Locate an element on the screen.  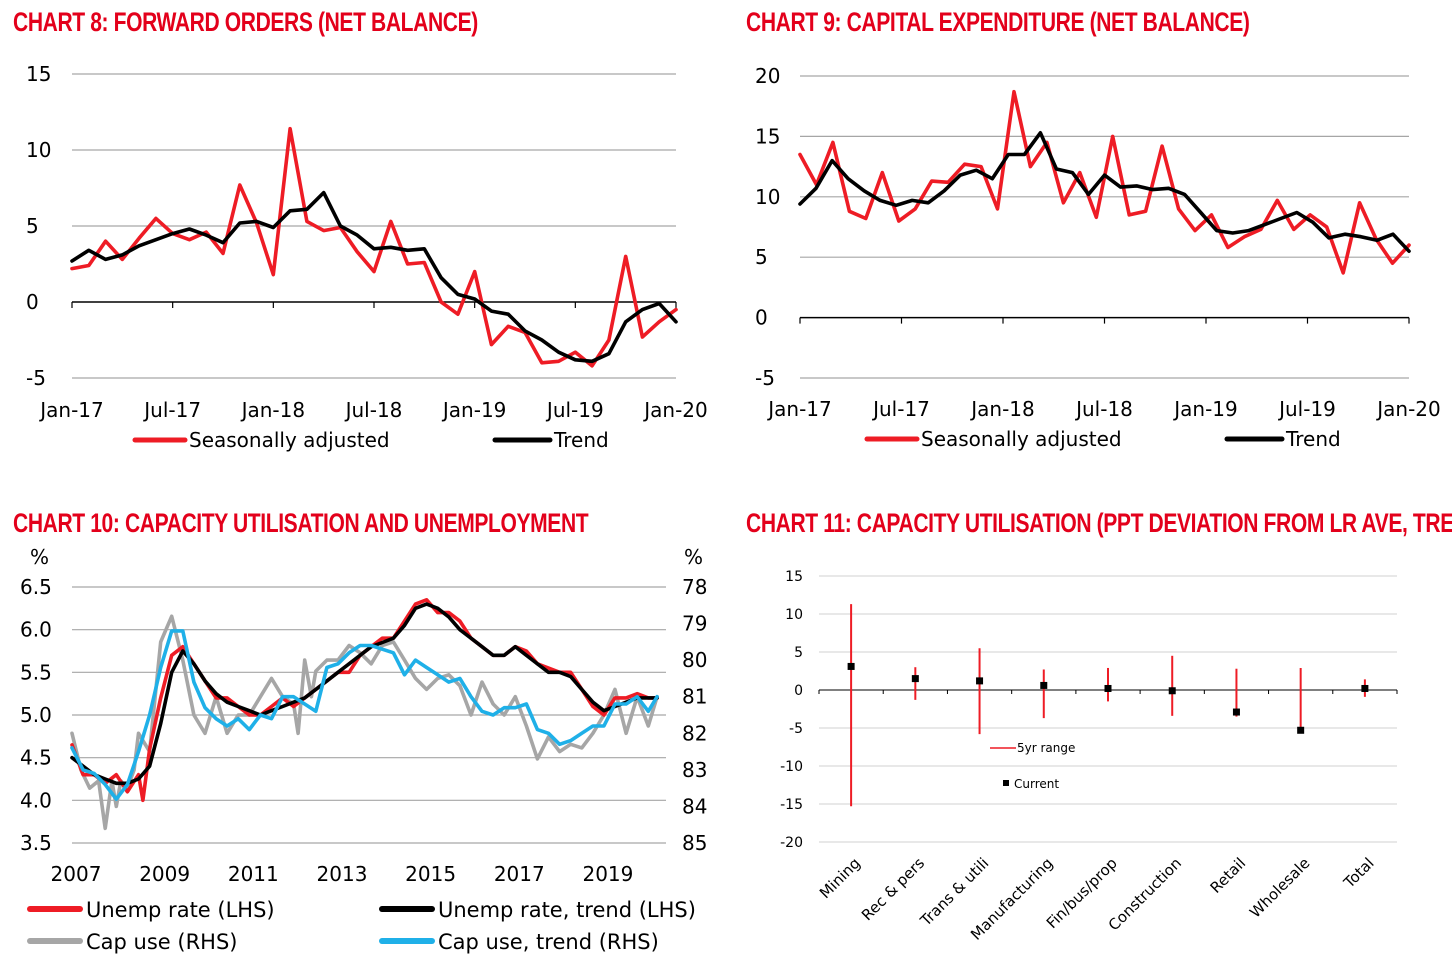
y-left-tick-label-1: 6.0 is located at coordinates (36, 630).